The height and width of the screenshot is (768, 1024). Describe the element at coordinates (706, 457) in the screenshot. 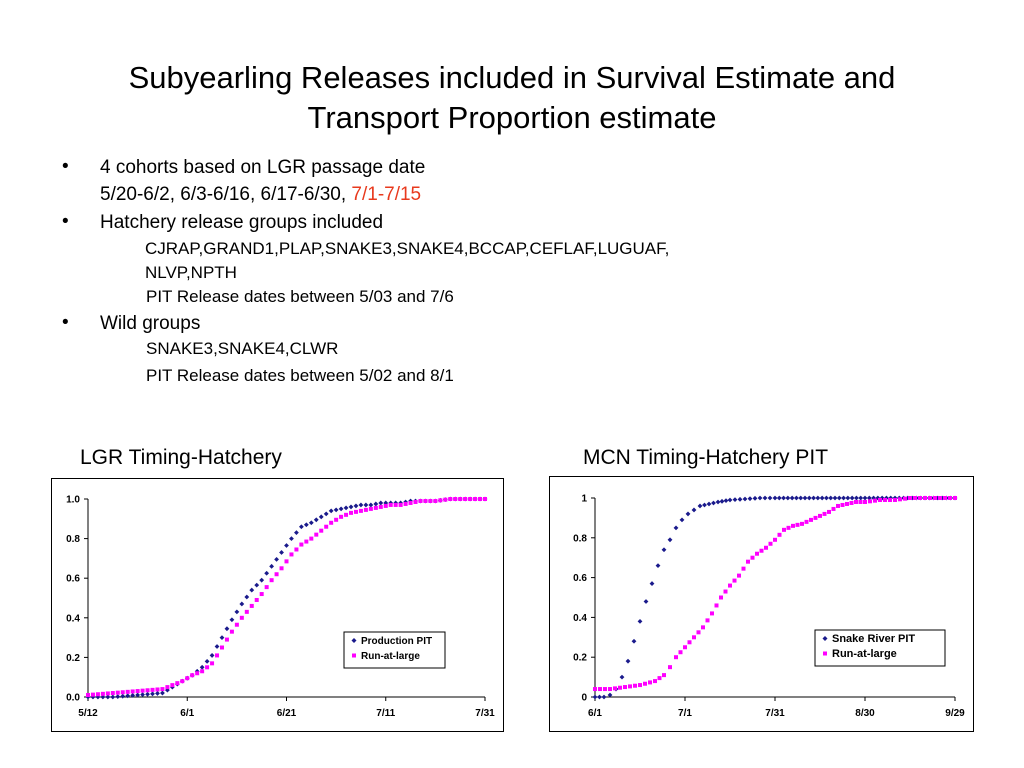

I see `mcn-chart-title: MCN Timing-Hatchery PIT` at that location.